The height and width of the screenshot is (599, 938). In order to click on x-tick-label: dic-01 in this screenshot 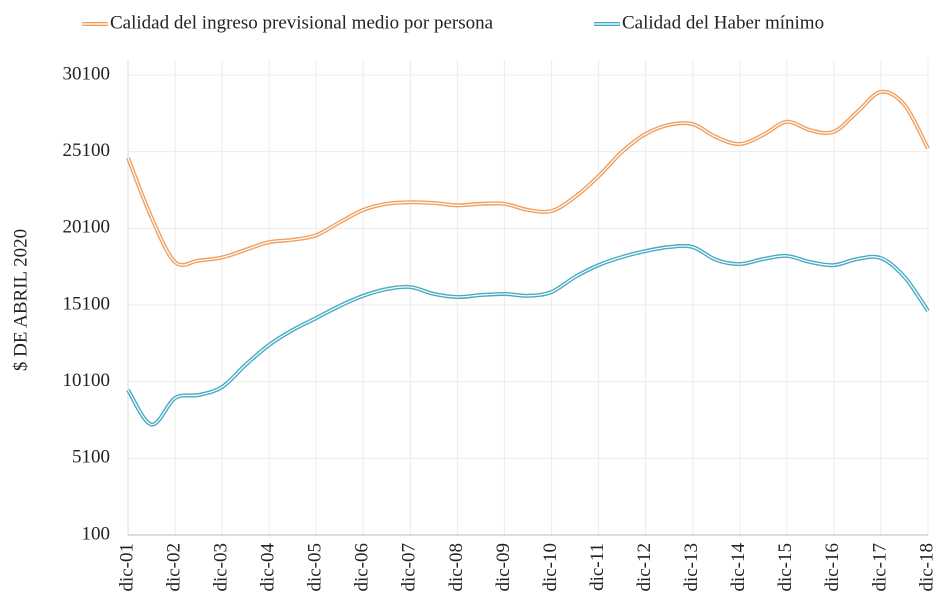, I will do `click(126, 567)`.